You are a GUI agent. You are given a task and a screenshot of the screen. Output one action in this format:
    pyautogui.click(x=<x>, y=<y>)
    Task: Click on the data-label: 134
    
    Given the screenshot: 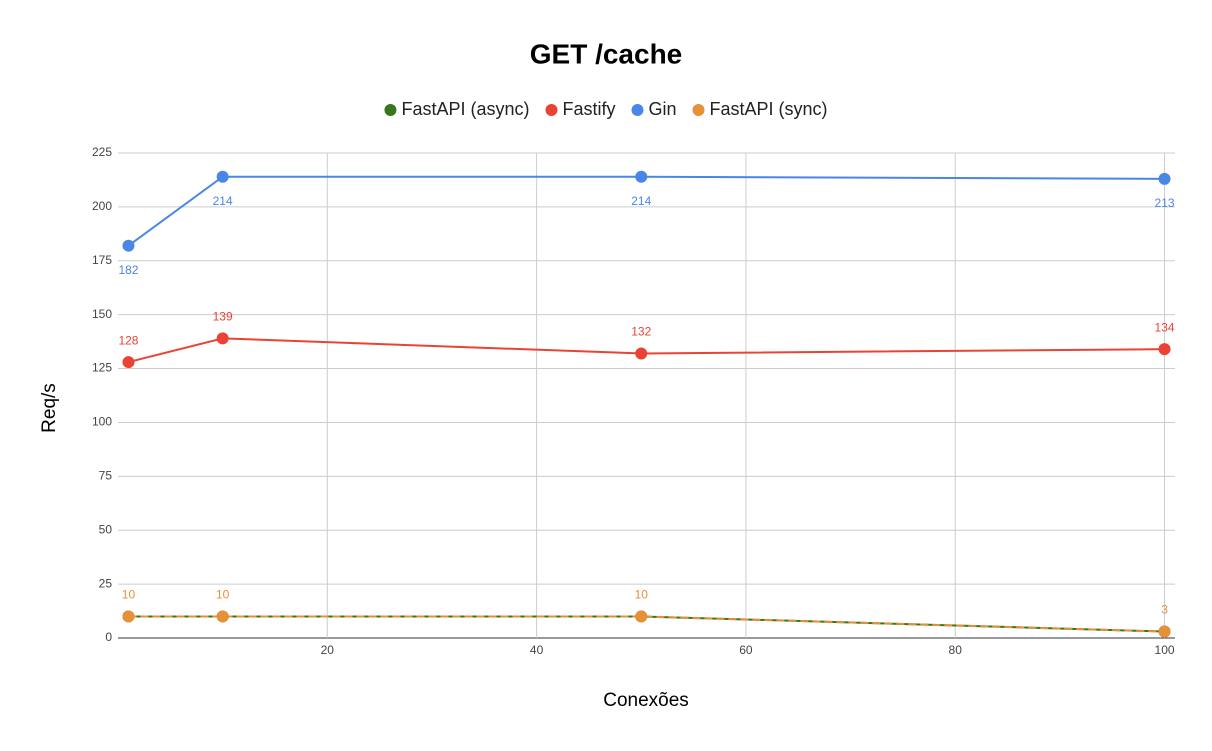 What is the action you would take?
    pyautogui.click(x=1165, y=327)
    